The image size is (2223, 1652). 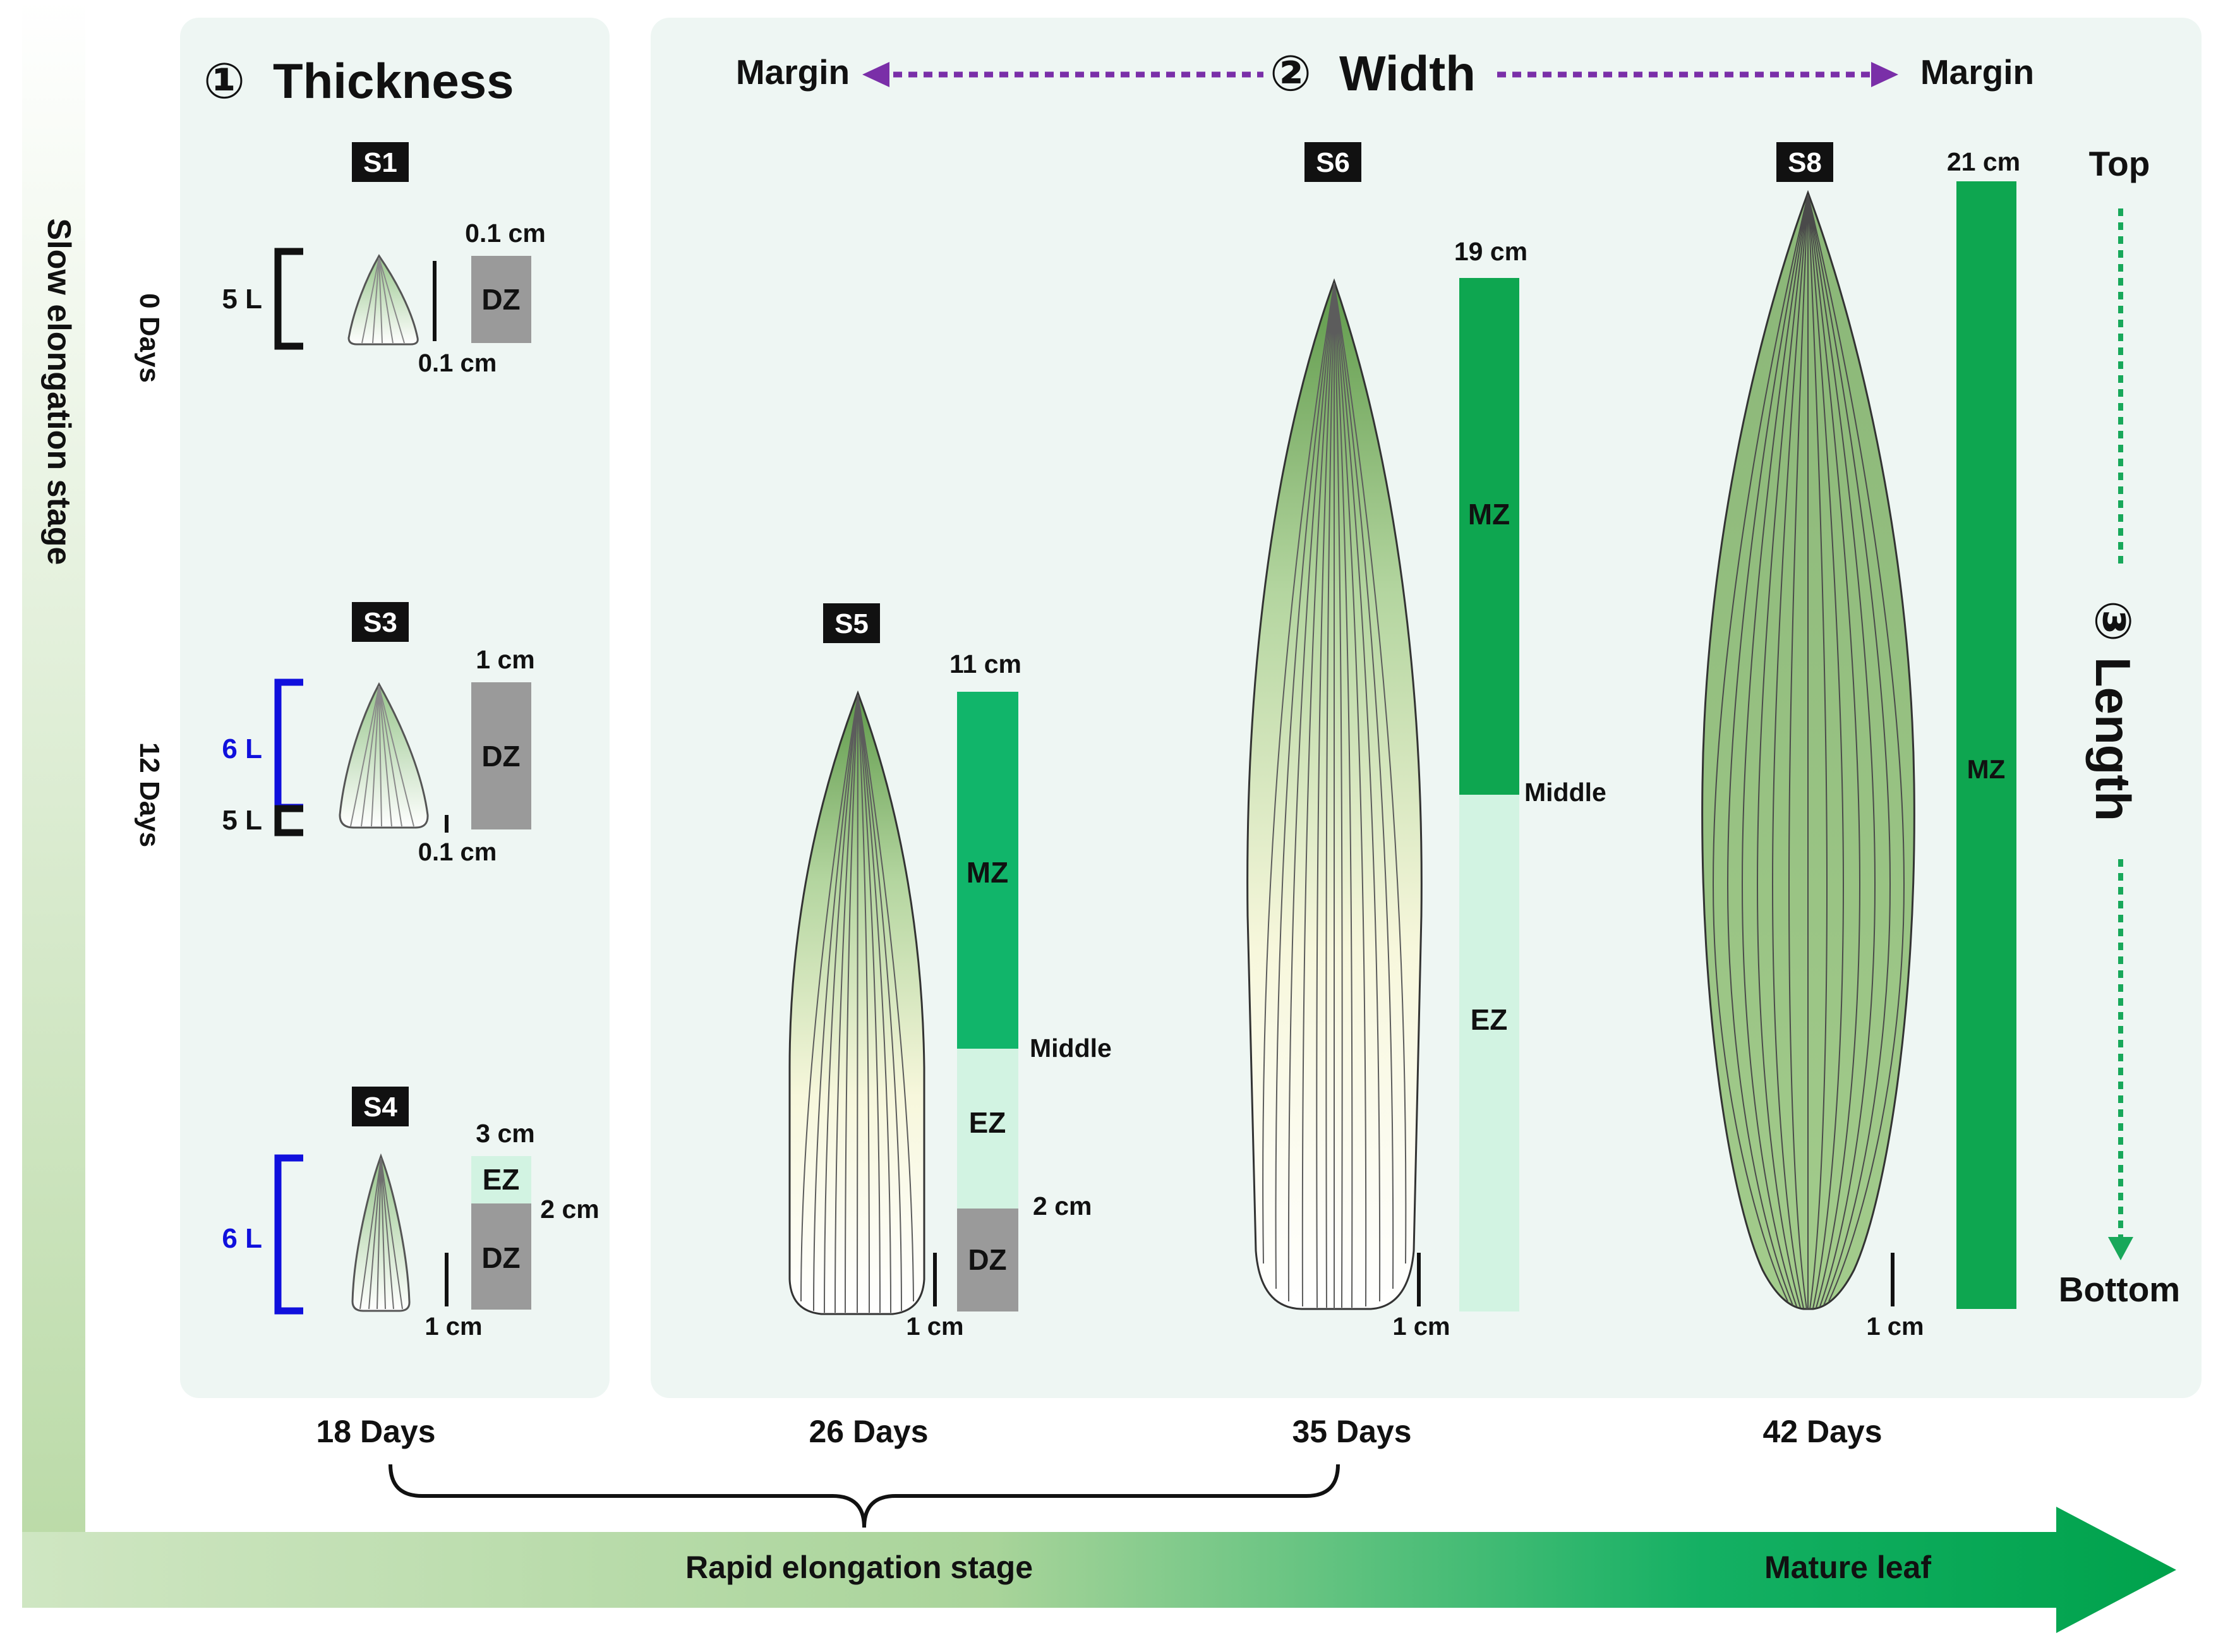 What do you see at coordinates (1407, 73) in the screenshot?
I see `width-title: Width` at bounding box center [1407, 73].